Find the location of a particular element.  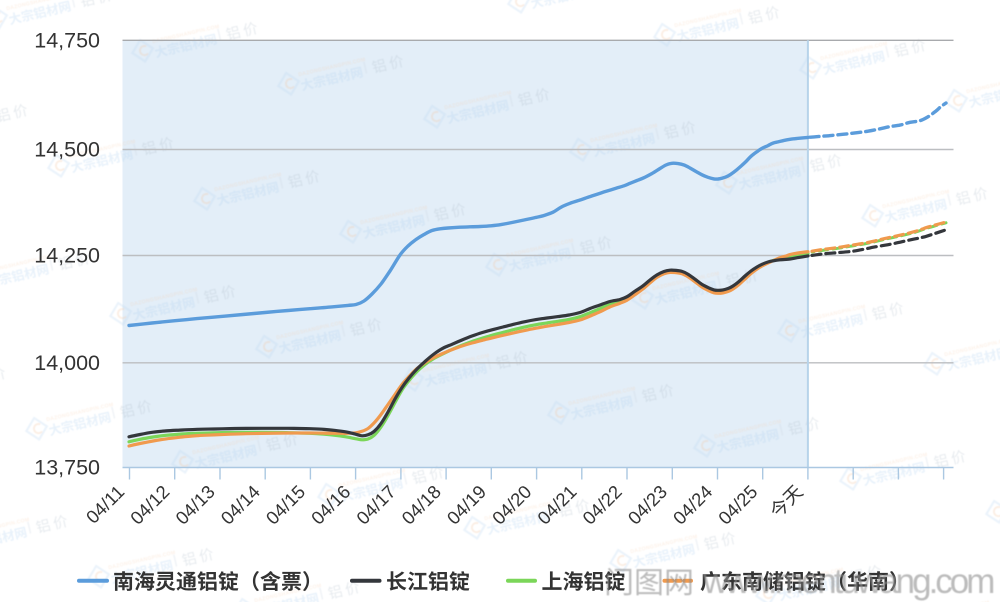

svg-text: www.mentuwang.com is located at coordinates (847, 581).